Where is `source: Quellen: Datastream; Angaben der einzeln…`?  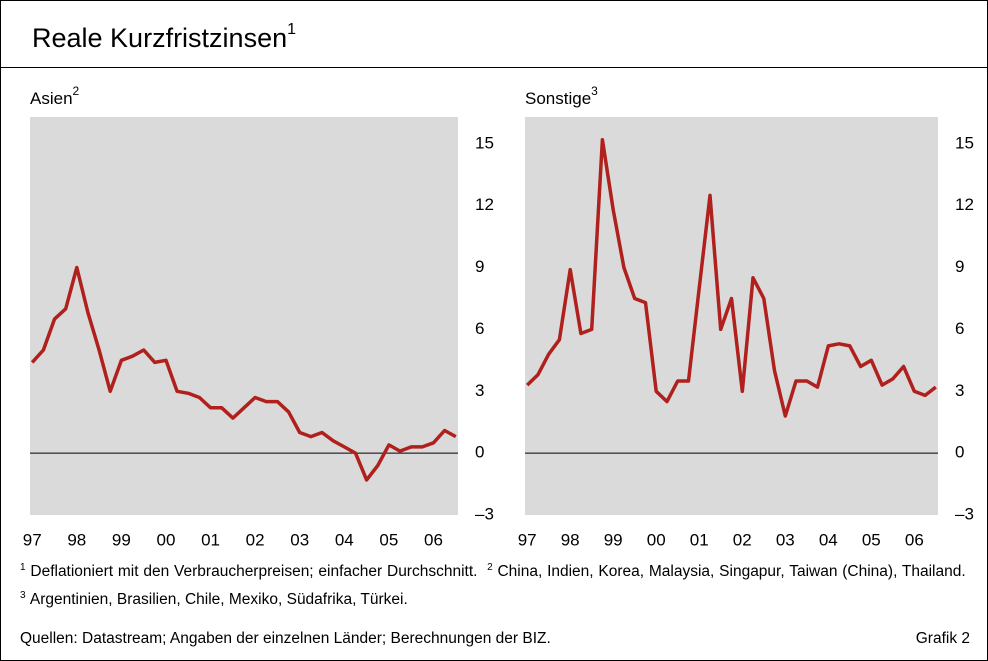 source: Quellen: Datastream; Angaben der einzeln… is located at coordinates (285, 638).